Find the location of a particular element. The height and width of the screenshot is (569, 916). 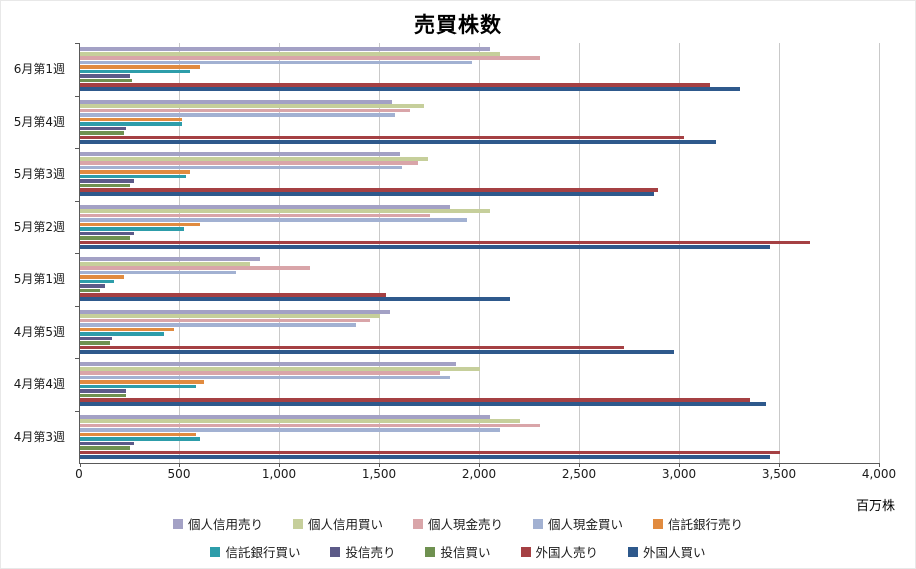

legend-label: 個人現金売り is located at coordinates (465, 524).